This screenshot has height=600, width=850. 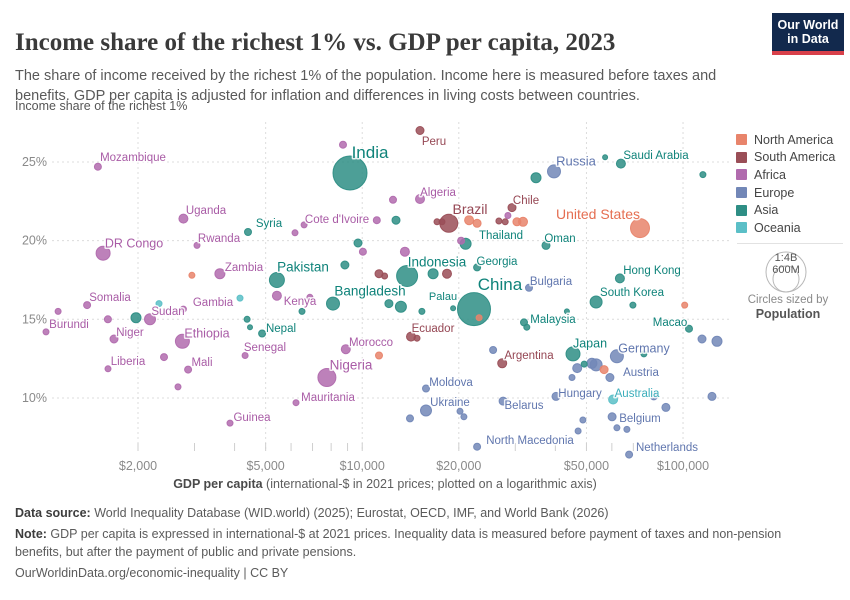 What do you see at coordinates (351, 365) in the screenshot?
I see `country-label-nigeria: Nigeria` at bounding box center [351, 365].